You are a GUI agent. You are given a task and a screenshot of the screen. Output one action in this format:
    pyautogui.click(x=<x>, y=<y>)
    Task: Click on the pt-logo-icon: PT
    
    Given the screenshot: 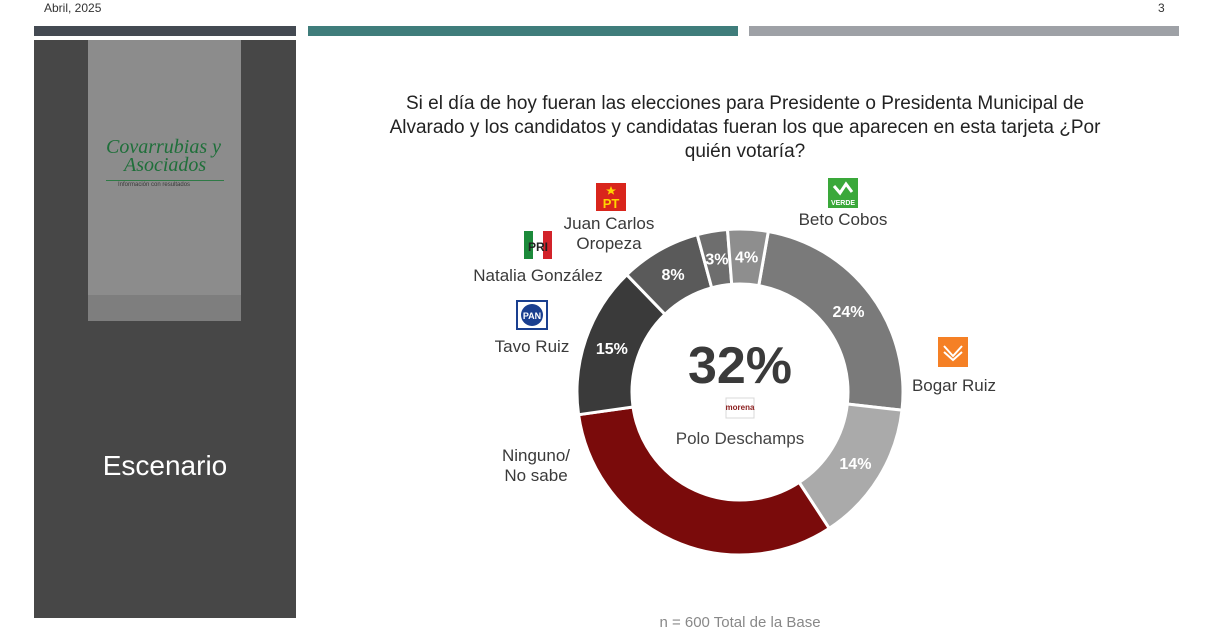 What is the action you would take?
    pyautogui.click(x=611, y=197)
    